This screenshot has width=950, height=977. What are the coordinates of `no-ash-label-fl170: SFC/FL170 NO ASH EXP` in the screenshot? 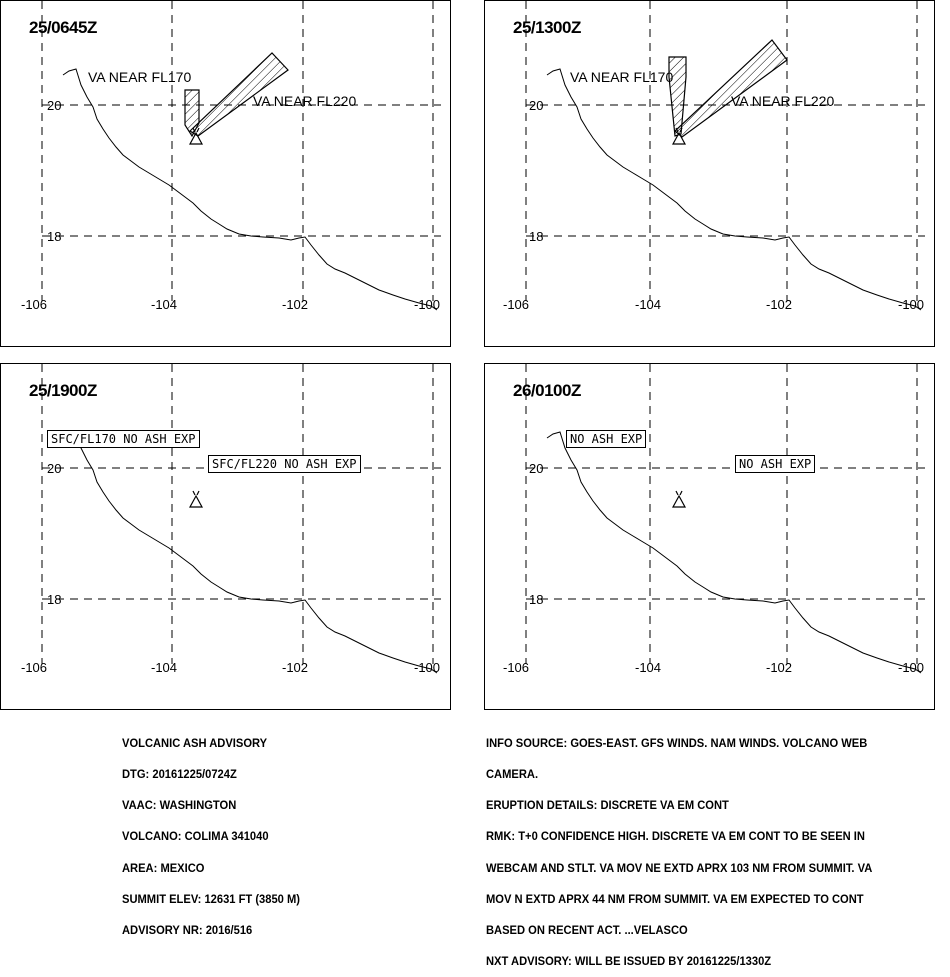 It's located at (123, 439).